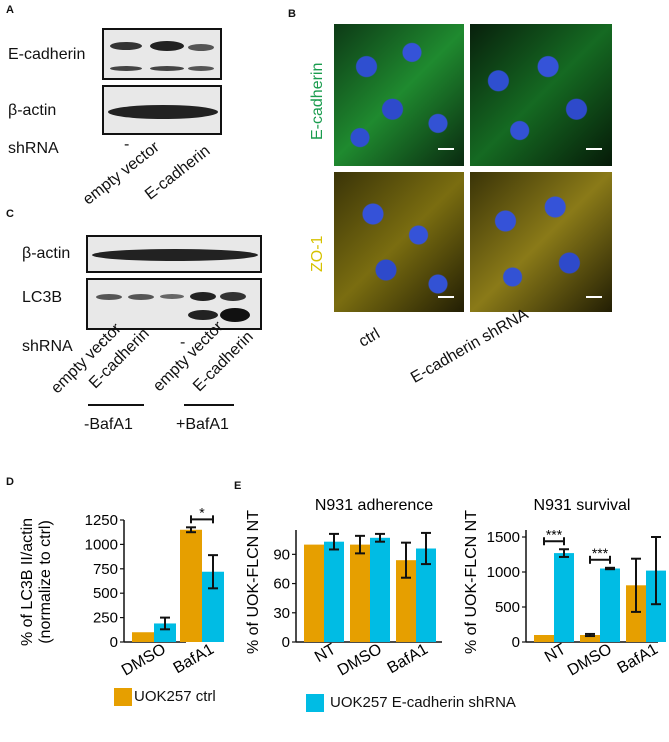  What do you see at coordinates (46, 253) in the screenshot?
I see `blot-c-row1-label: β-actin` at bounding box center [46, 253].